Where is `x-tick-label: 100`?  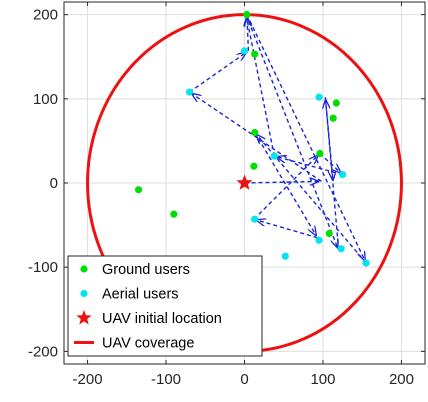
x-tick-label: 100 is located at coordinates (322, 379).